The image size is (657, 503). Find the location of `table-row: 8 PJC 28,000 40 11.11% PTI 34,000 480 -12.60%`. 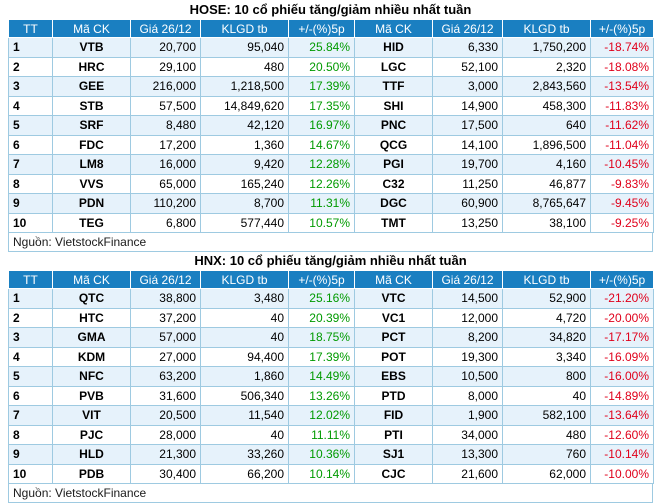

table-row: 8 PJC 28,000 40 11.11% PTI 34,000 480 -12.60% is located at coordinates (331, 434).